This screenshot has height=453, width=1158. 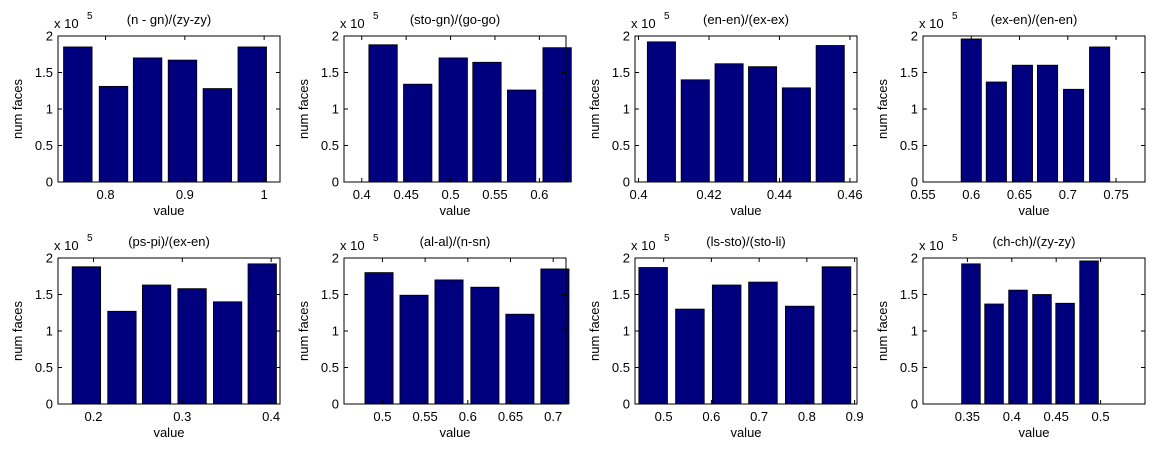 What do you see at coordinates (1056, 416) in the screenshot?
I see `x-tick-label: 0.45` at bounding box center [1056, 416].